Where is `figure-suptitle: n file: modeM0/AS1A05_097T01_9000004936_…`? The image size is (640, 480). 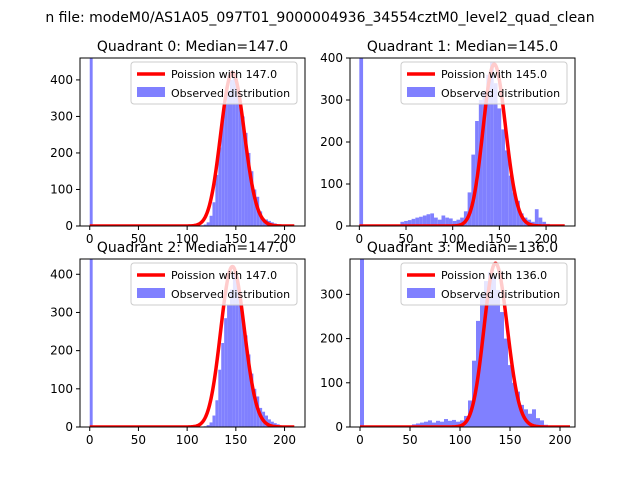
figure-suptitle: n file: modeM0/AS1A05_097T01_9000004936_… is located at coordinates (319, 18).